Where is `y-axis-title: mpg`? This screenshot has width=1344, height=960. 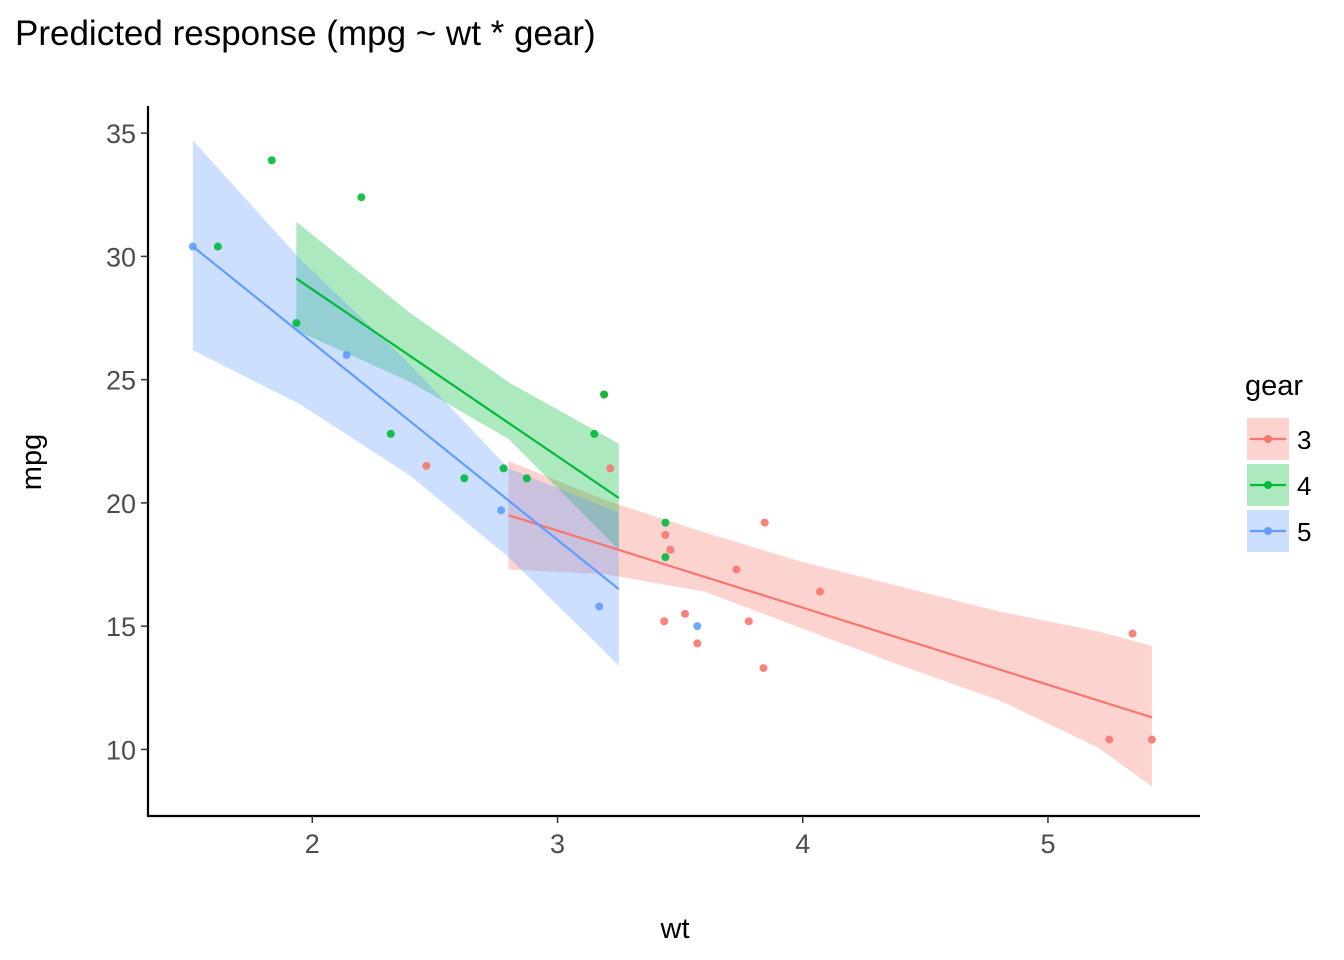
y-axis-title: mpg is located at coordinates (32, 462).